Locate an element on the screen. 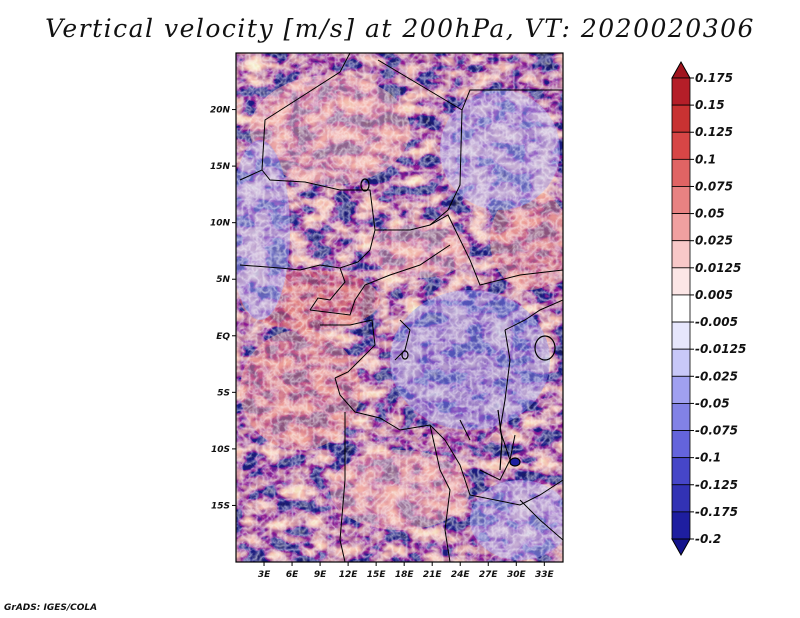 Image resolution: width=800 pixels, height=618 pixels. colorbar-label: 0.075 is located at coordinates (714, 186).